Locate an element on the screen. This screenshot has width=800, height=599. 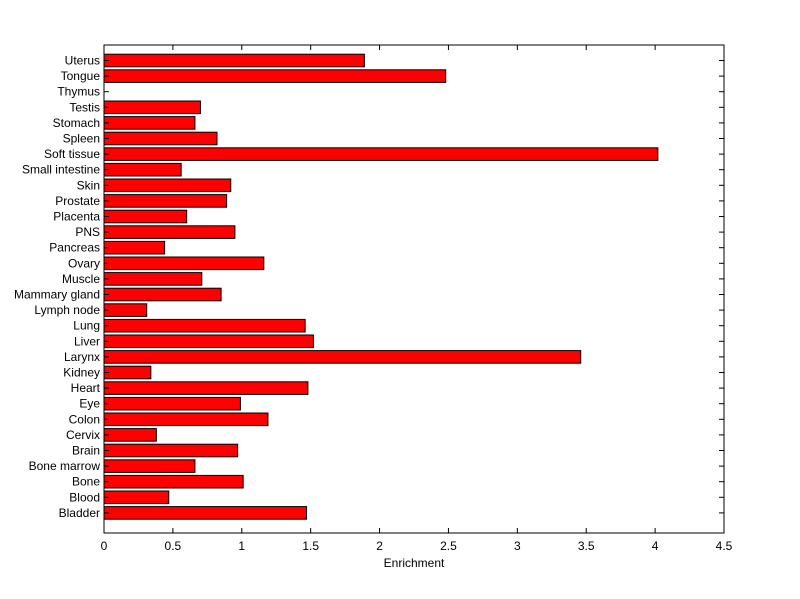
y-tick-label: Eye is located at coordinates (89, 404).